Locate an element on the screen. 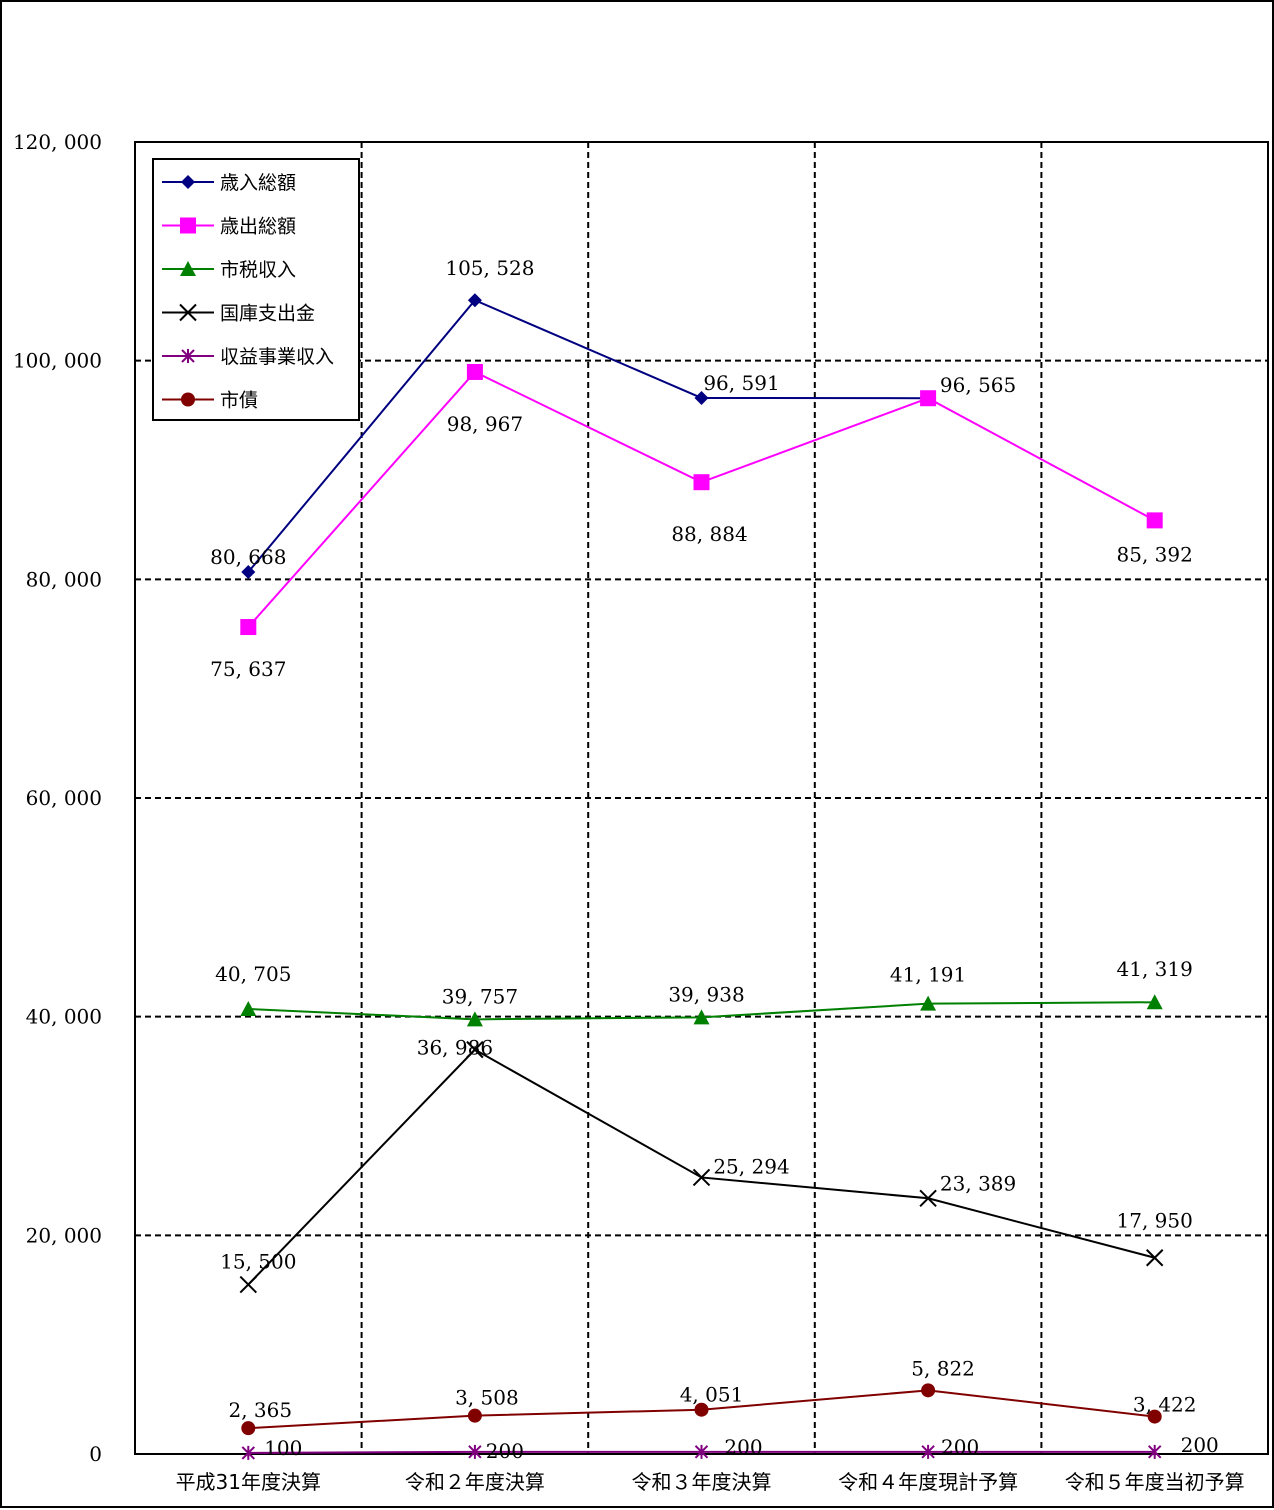  data-label: 98, 967 is located at coordinates (485, 424).